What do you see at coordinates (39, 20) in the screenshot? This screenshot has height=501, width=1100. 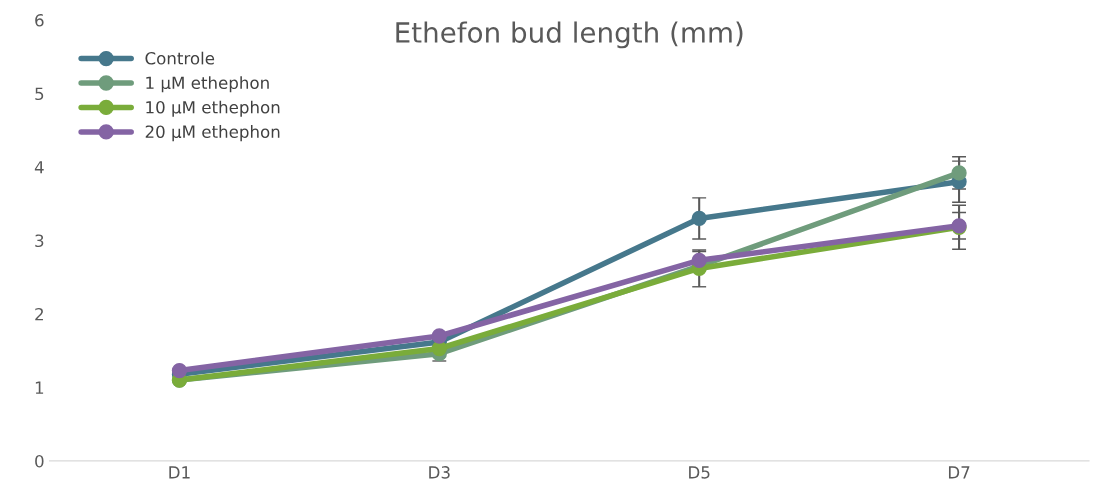 I see `y-tick-label: 6` at bounding box center [39, 20].